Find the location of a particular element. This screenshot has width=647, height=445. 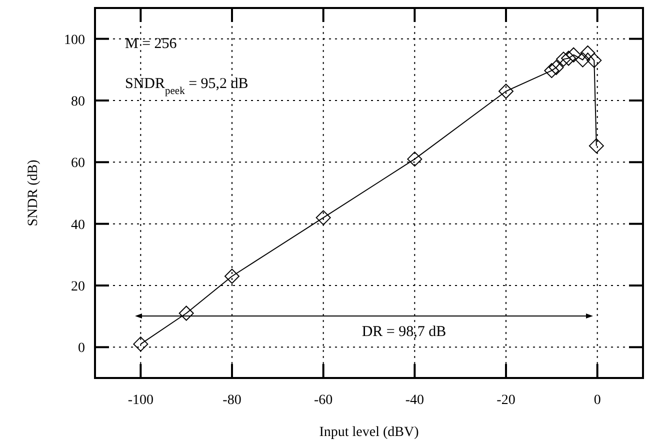

y-tick-label: 80 is located at coordinates (78, 102).